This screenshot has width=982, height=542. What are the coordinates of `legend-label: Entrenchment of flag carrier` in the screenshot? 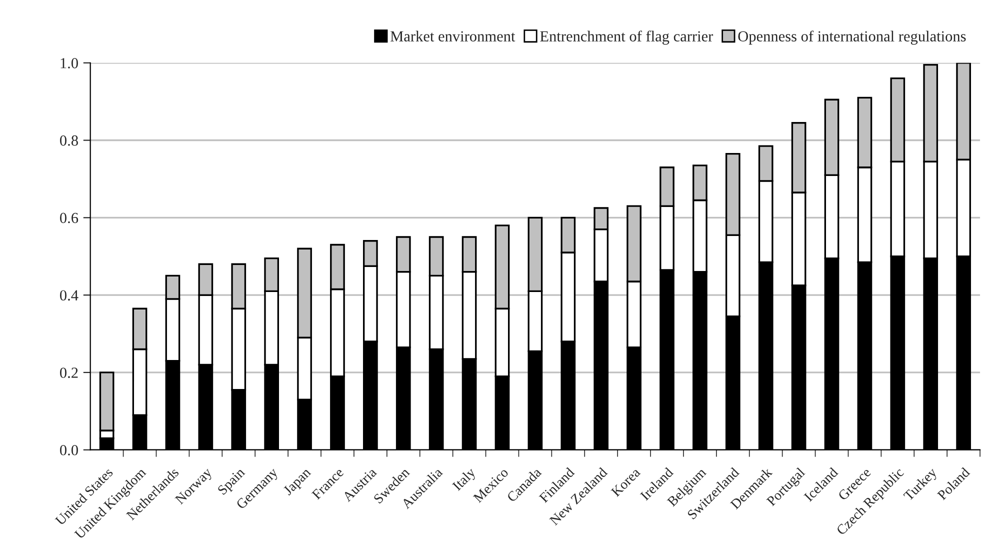 It's located at (627, 37).